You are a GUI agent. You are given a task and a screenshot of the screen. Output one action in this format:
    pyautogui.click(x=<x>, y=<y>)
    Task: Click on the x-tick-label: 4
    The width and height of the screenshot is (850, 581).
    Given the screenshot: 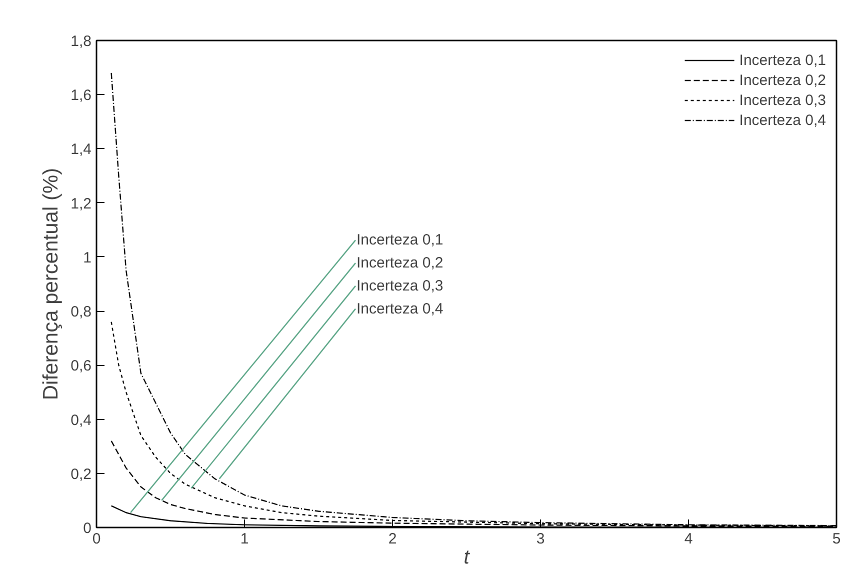 What is the action you would take?
    pyautogui.click(x=688, y=539)
    